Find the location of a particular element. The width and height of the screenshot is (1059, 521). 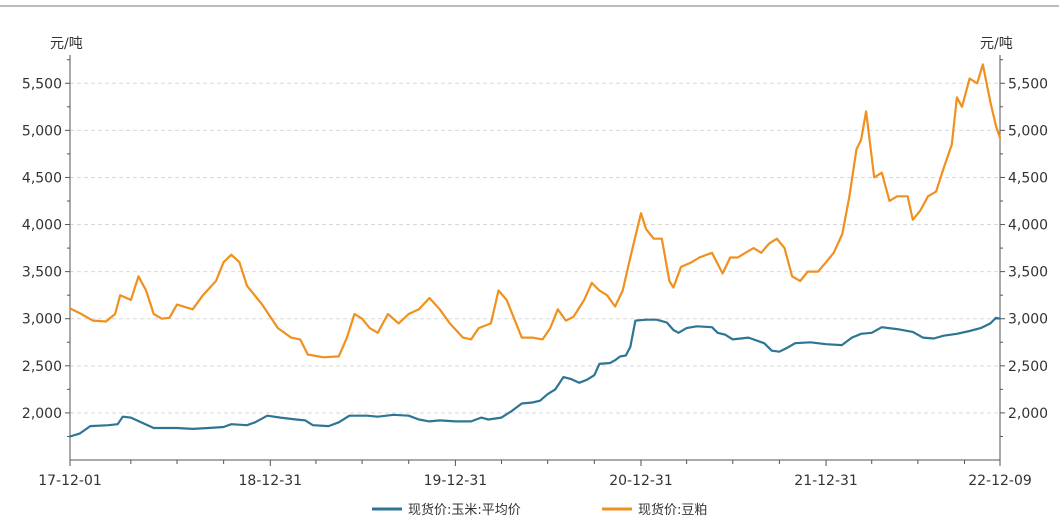

x-tick-label: 20-12-31 is located at coordinates (641, 481).